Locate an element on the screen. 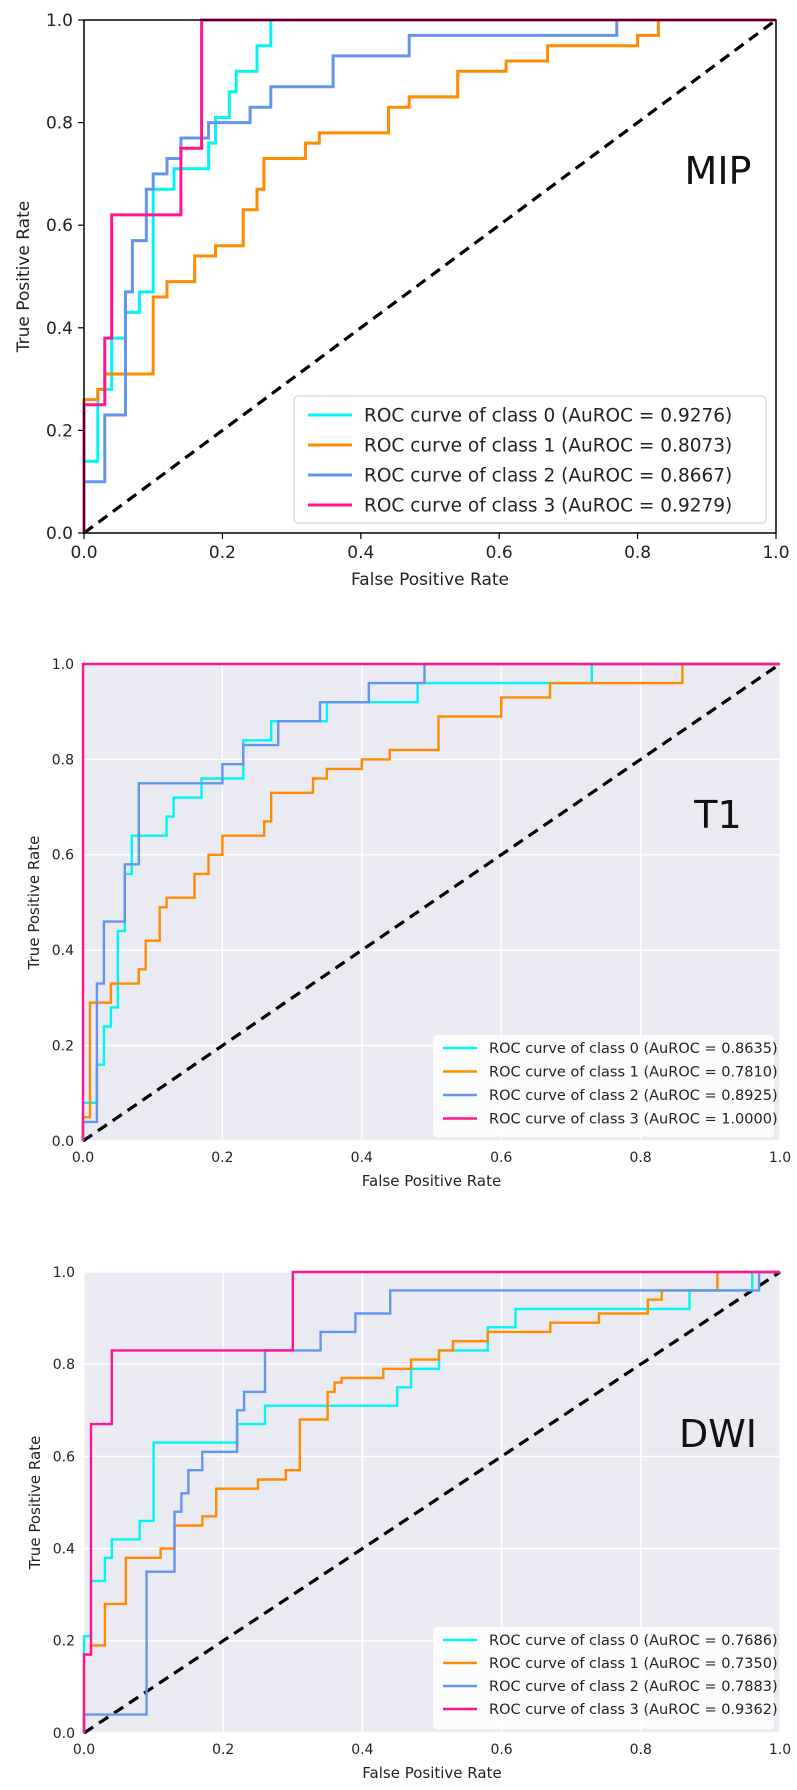 This screenshot has height=1790, width=797. legend-entry-class-2: ROC curve of class 2 (AuROC = 0.8925) is located at coordinates (633, 1096).